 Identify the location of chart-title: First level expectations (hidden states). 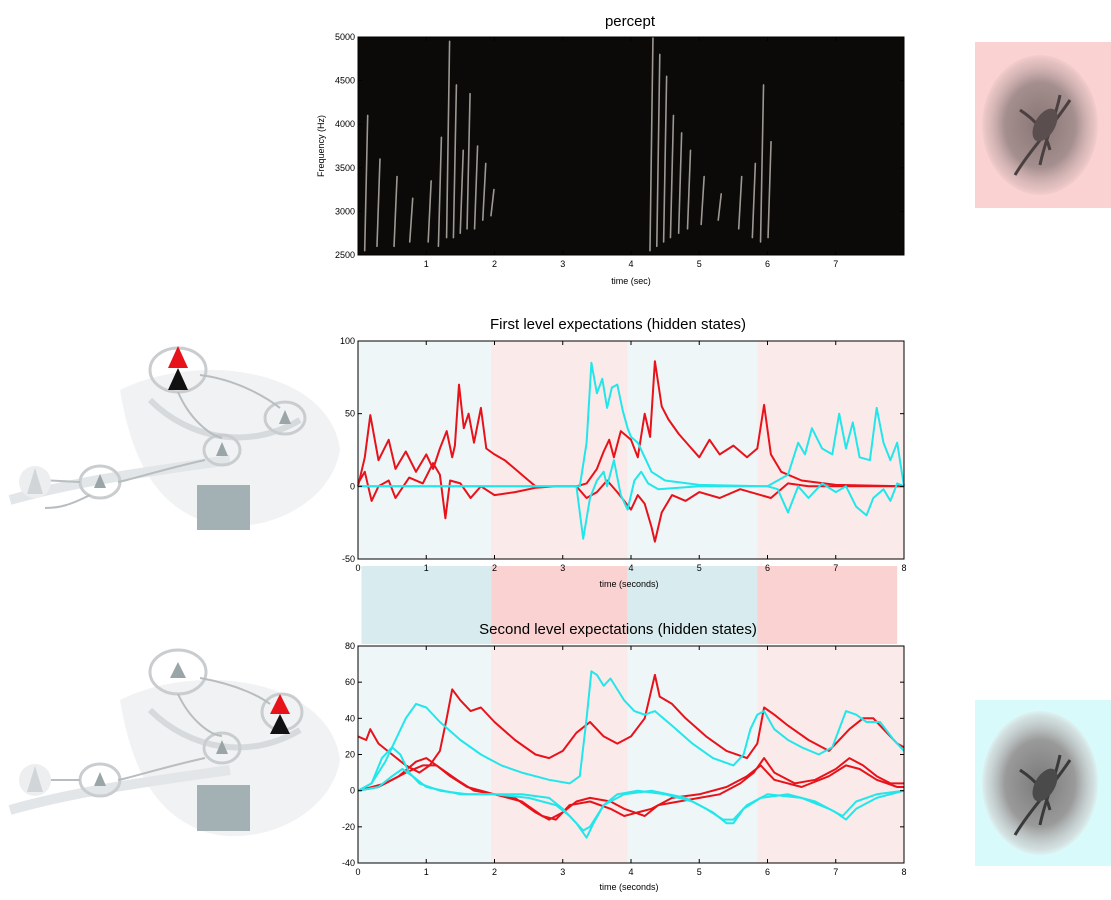
(618, 324).